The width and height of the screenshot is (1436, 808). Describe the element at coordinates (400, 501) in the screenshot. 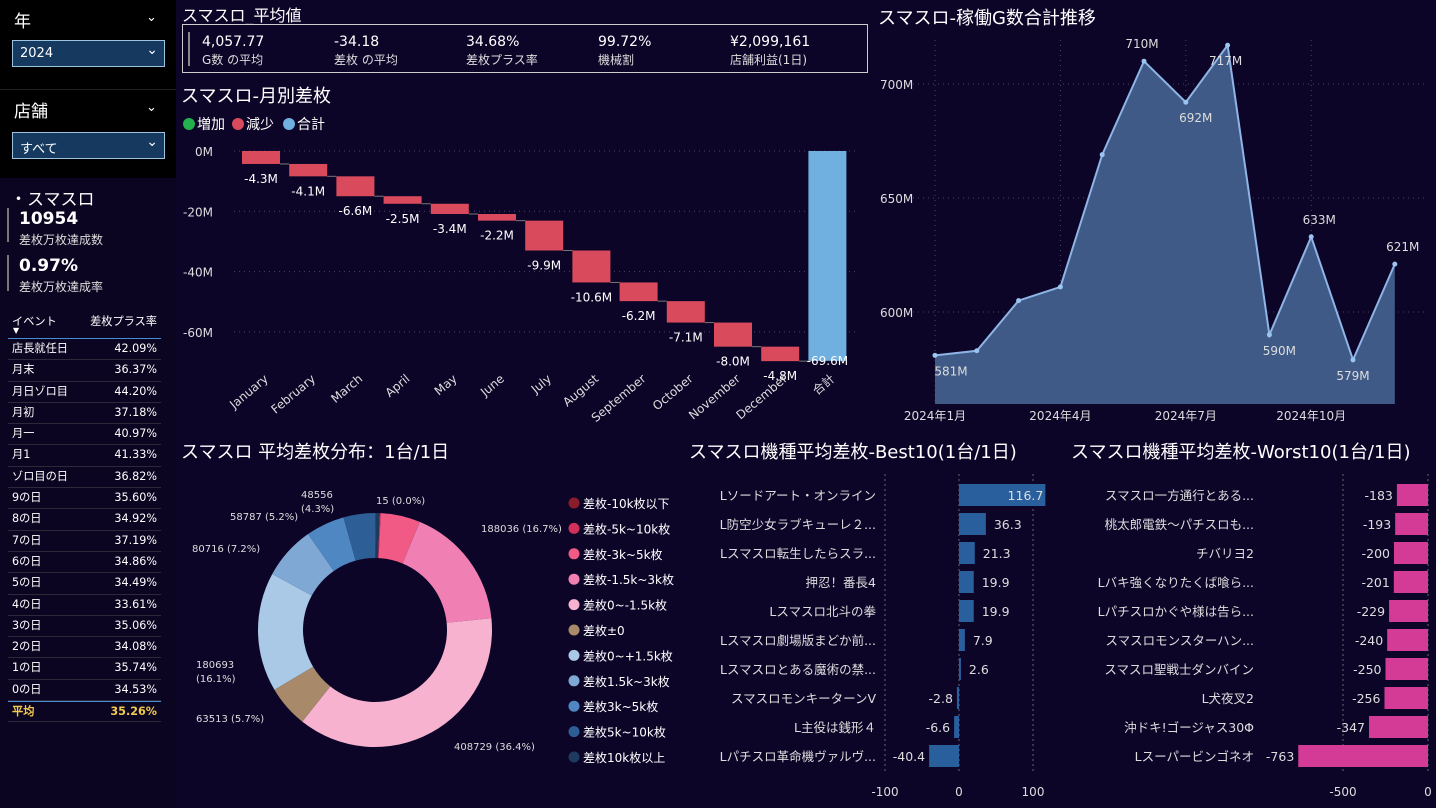

I see `slice-label: 15 (0.0%)` at that location.